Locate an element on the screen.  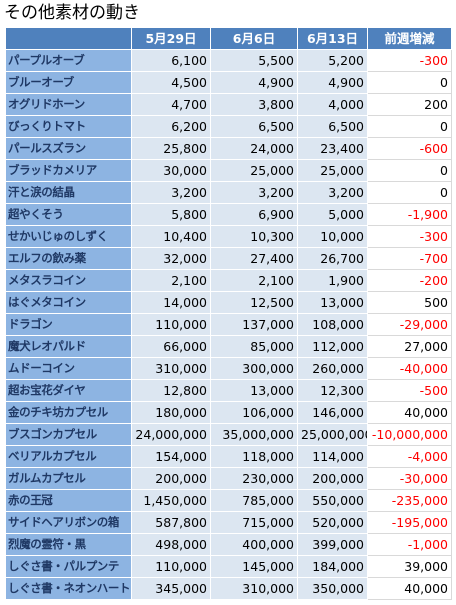
price-cell: 587,800 is located at coordinates (171, 522).